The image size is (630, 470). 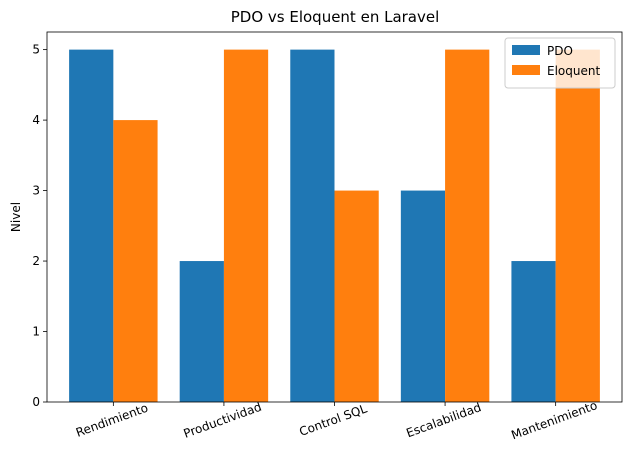 I want to click on y-tick-label: 3, so click(x=36, y=191).